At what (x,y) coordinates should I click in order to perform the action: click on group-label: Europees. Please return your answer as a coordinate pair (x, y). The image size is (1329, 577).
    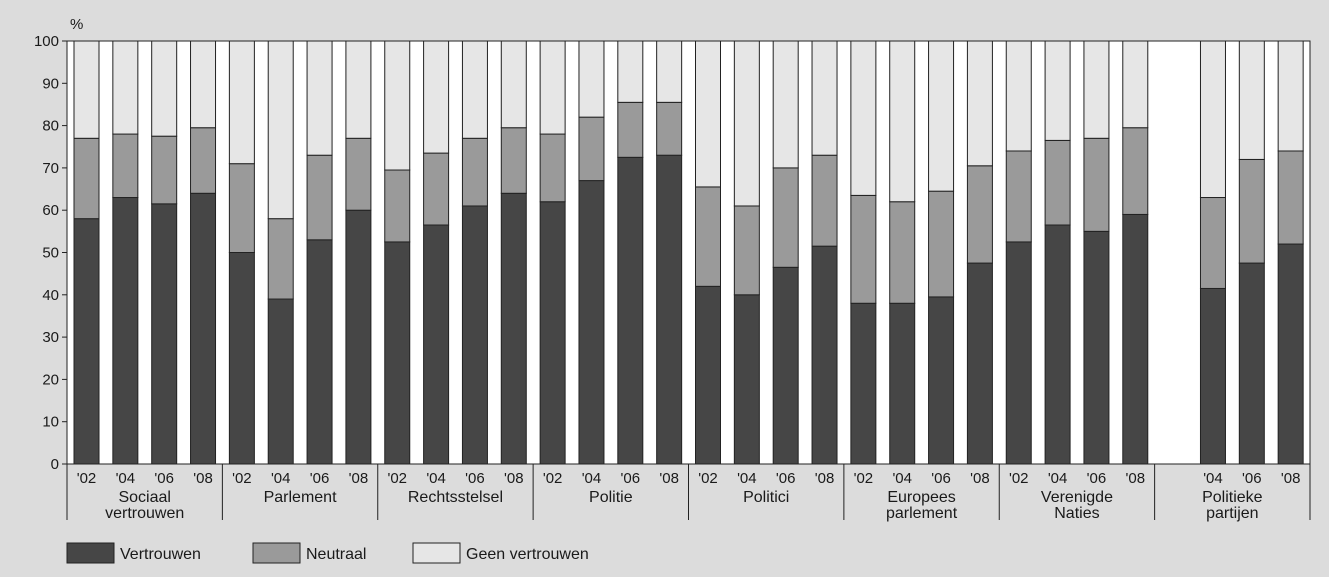
    Looking at the image, I should click on (921, 497).